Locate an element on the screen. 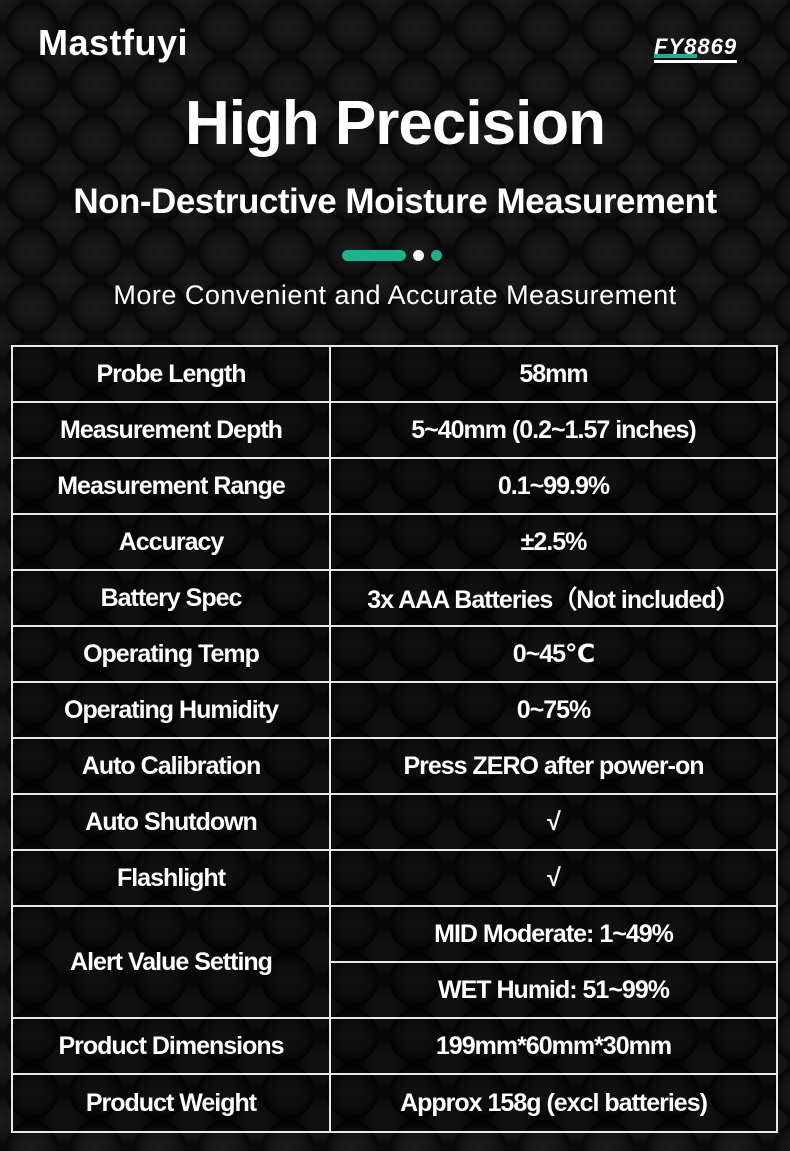 This screenshot has height=1151, width=790. spec-label: Product Weight is located at coordinates (172, 1103).